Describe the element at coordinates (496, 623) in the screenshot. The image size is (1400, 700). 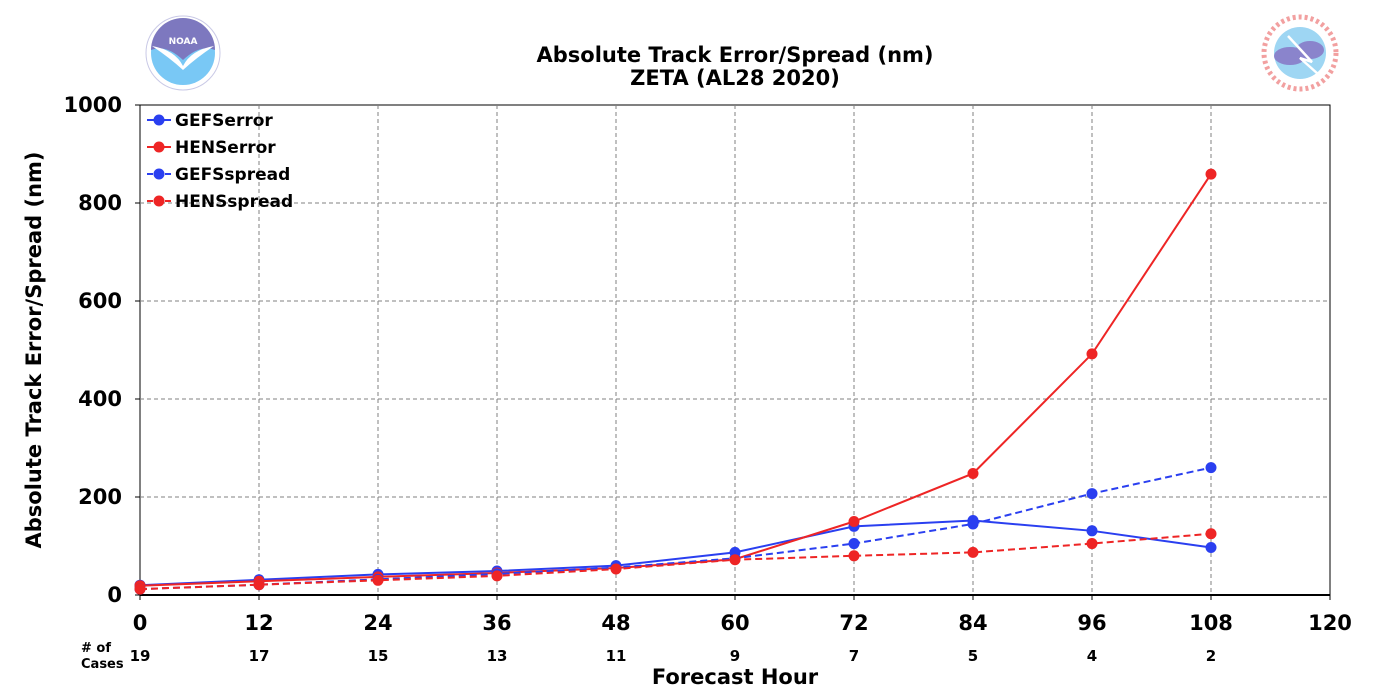
I see `x-tick-label: 36` at that location.